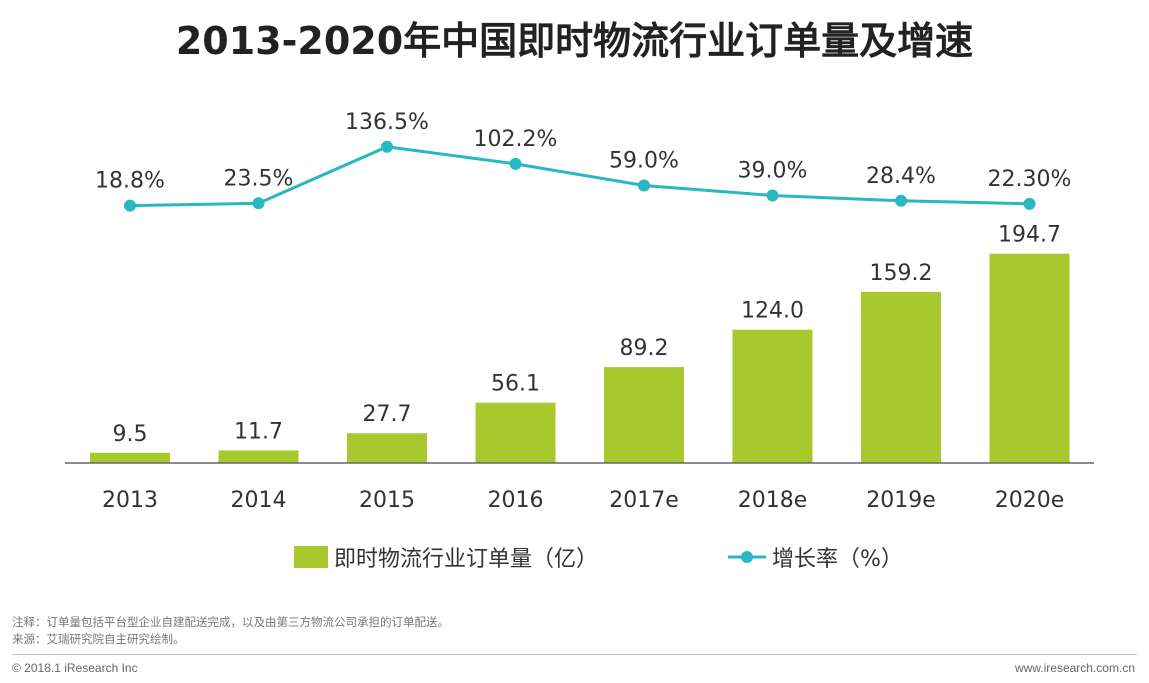 This screenshot has height=683, width=1149. What do you see at coordinates (516, 139) in the screenshot?
I see `growth-value-label: 102.2%` at bounding box center [516, 139].